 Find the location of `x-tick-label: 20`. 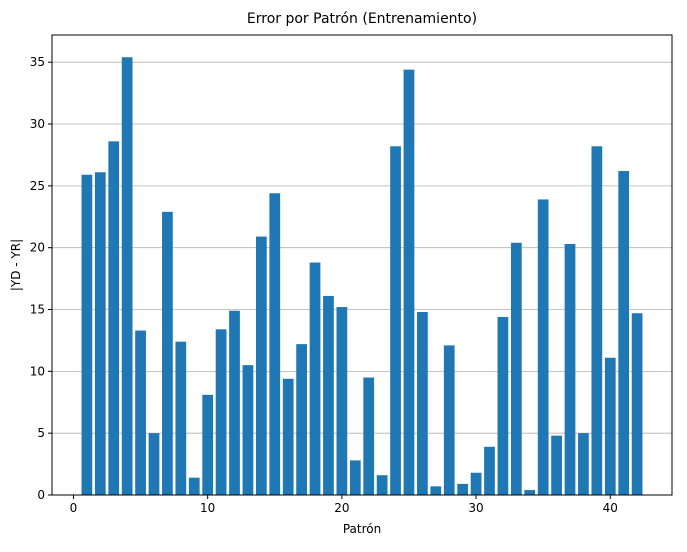

x-tick-label: 20 is located at coordinates (341, 508).